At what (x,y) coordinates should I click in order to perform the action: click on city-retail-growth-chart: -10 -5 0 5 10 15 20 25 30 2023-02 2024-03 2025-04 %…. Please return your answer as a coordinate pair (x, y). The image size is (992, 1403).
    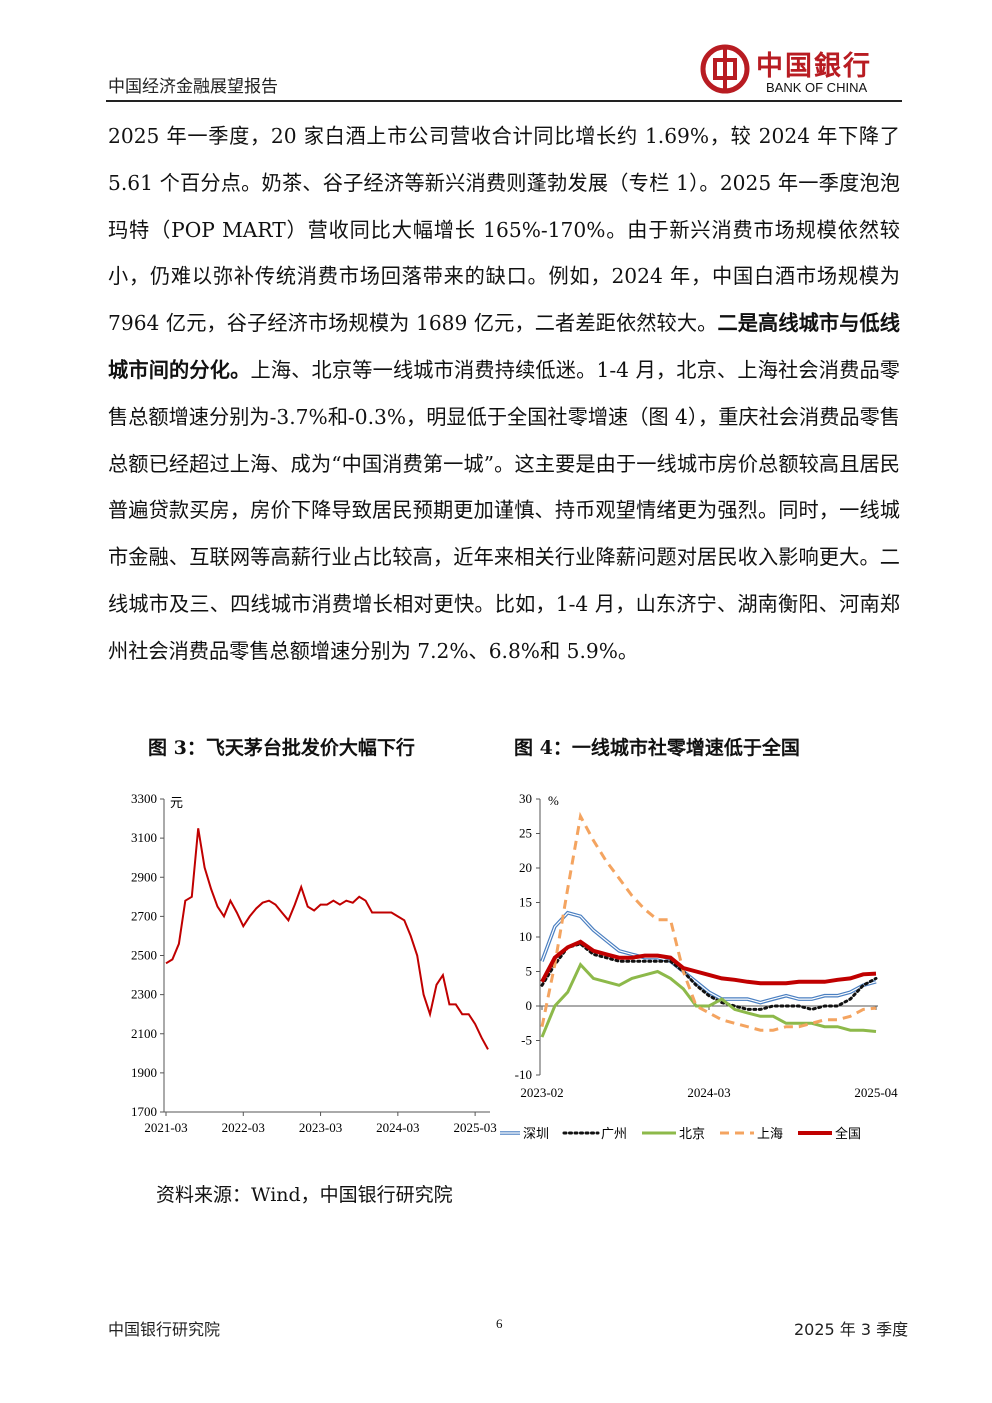
    Looking at the image, I should click on (699, 966).